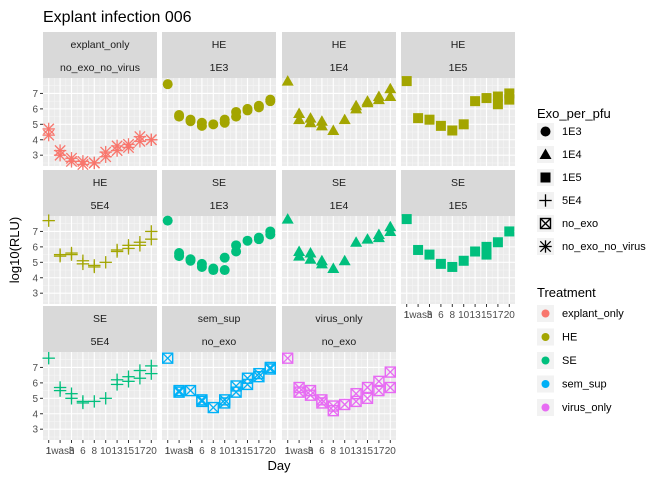 The width and height of the screenshot is (672, 480). Describe the element at coordinates (458, 206) in the screenshot. I see `facet-strip-label-2: 1E5` at that location.